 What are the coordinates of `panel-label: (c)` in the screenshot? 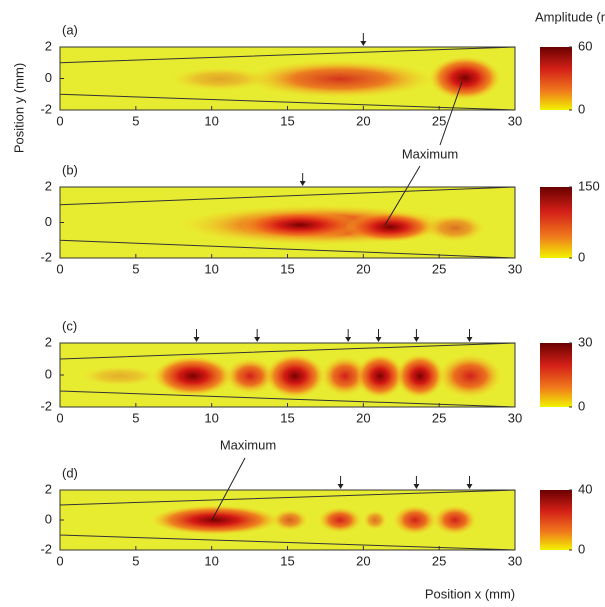 It's located at (69, 325).